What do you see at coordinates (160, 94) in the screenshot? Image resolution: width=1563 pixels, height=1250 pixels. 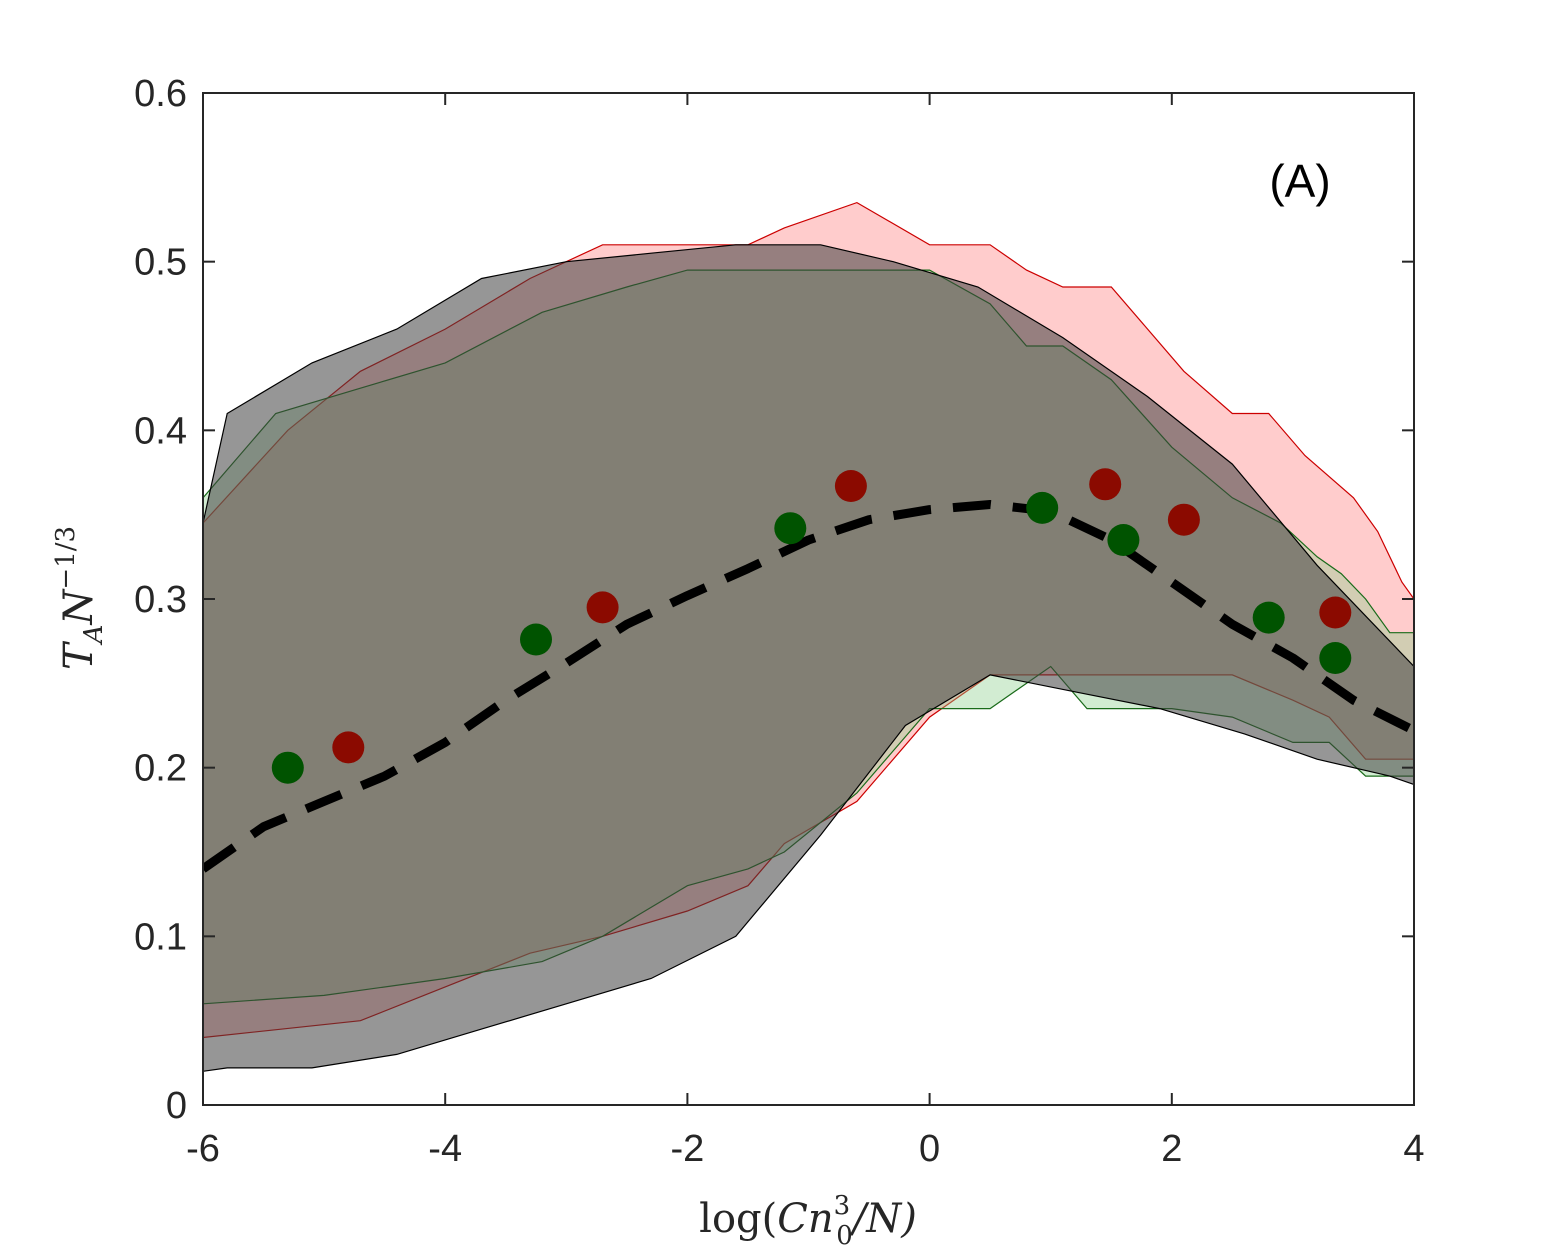 I see `y-tick-label: 0.6` at bounding box center [160, 94].